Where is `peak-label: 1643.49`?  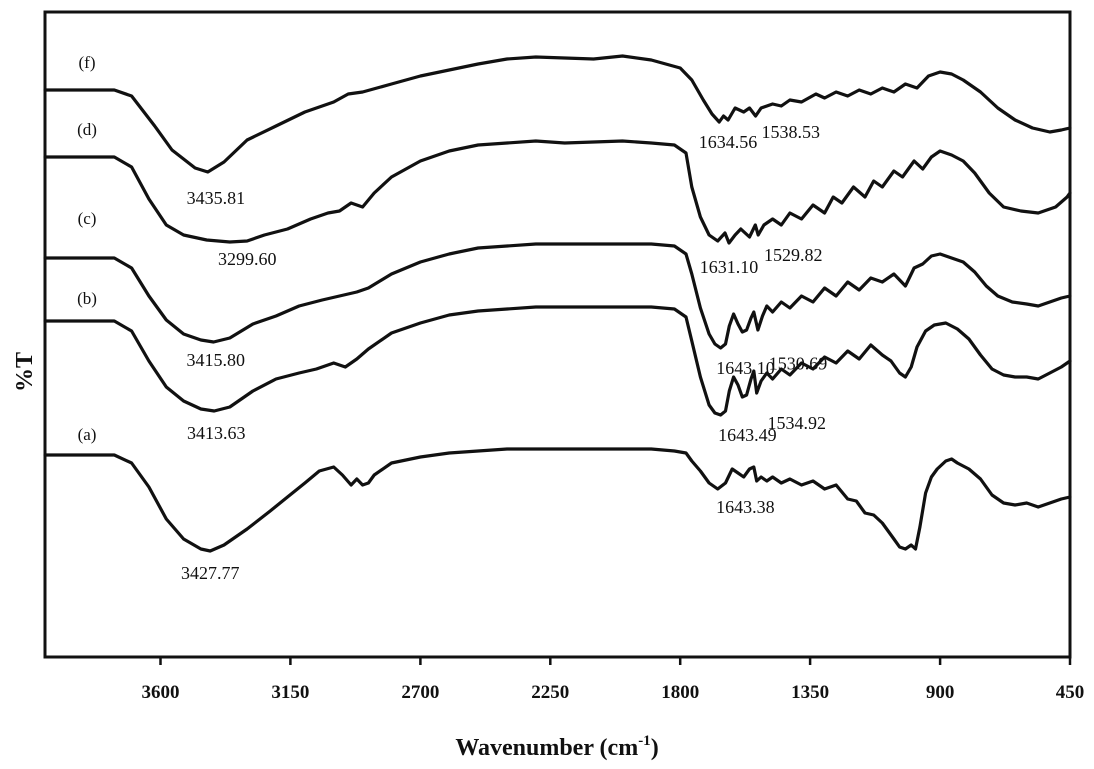
peak-label: 1643.49 is located at coordinates (747, 435).